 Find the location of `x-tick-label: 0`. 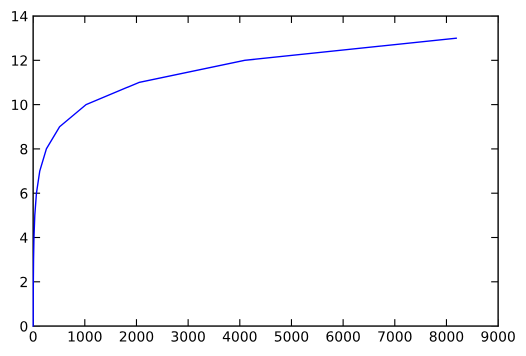

x-tick-label: 0 is located at coordinates (33, 336).